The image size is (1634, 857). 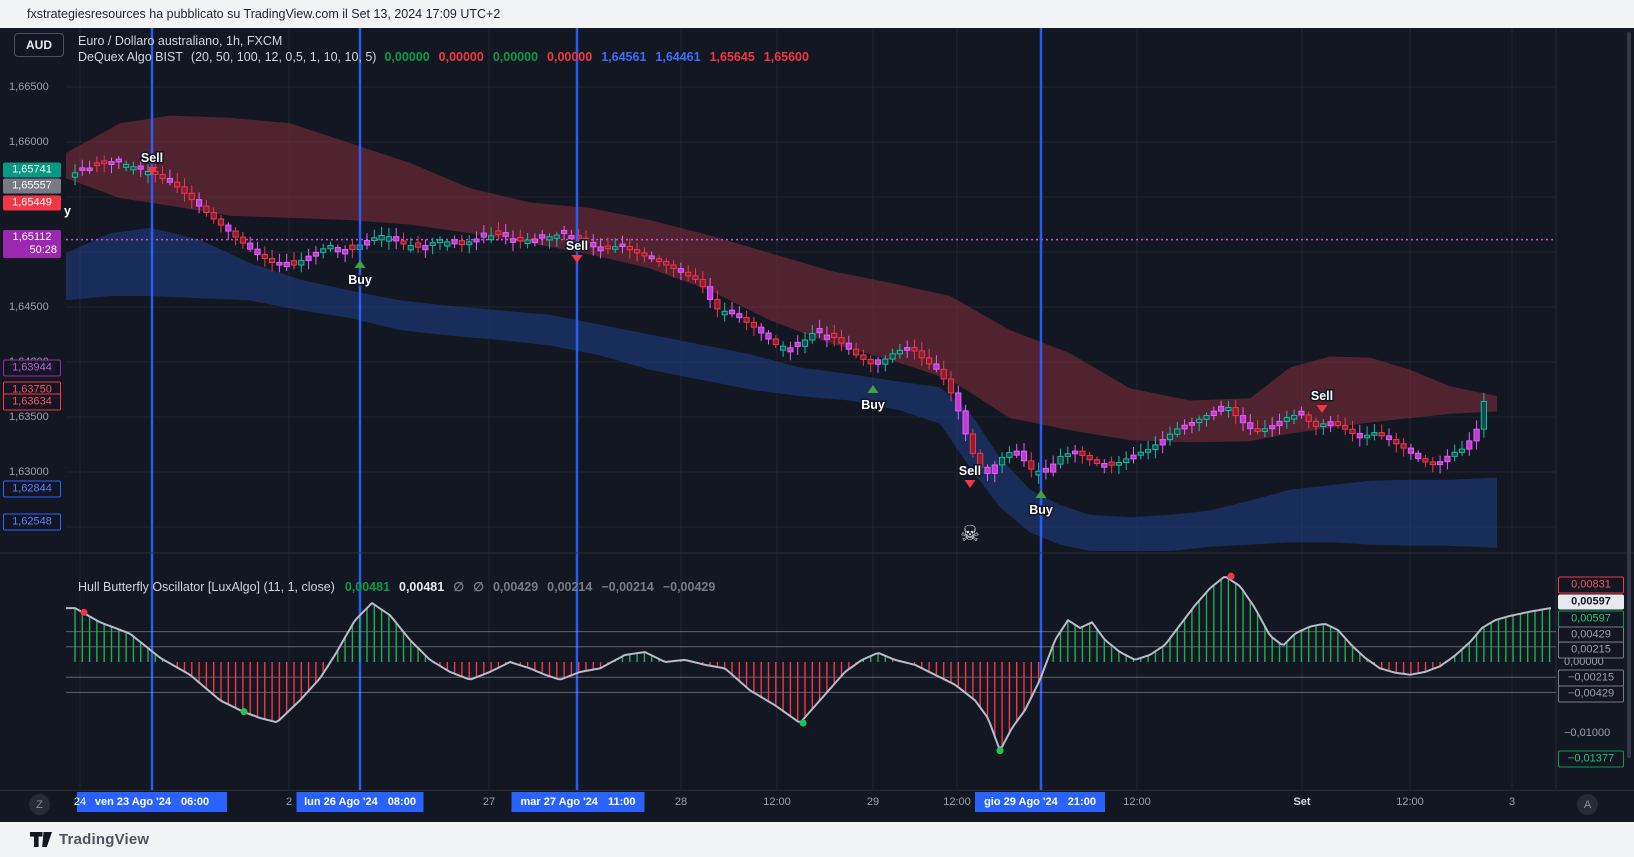 I want to click on buy-marker-label: Buy, so click(x=1041, y=510).